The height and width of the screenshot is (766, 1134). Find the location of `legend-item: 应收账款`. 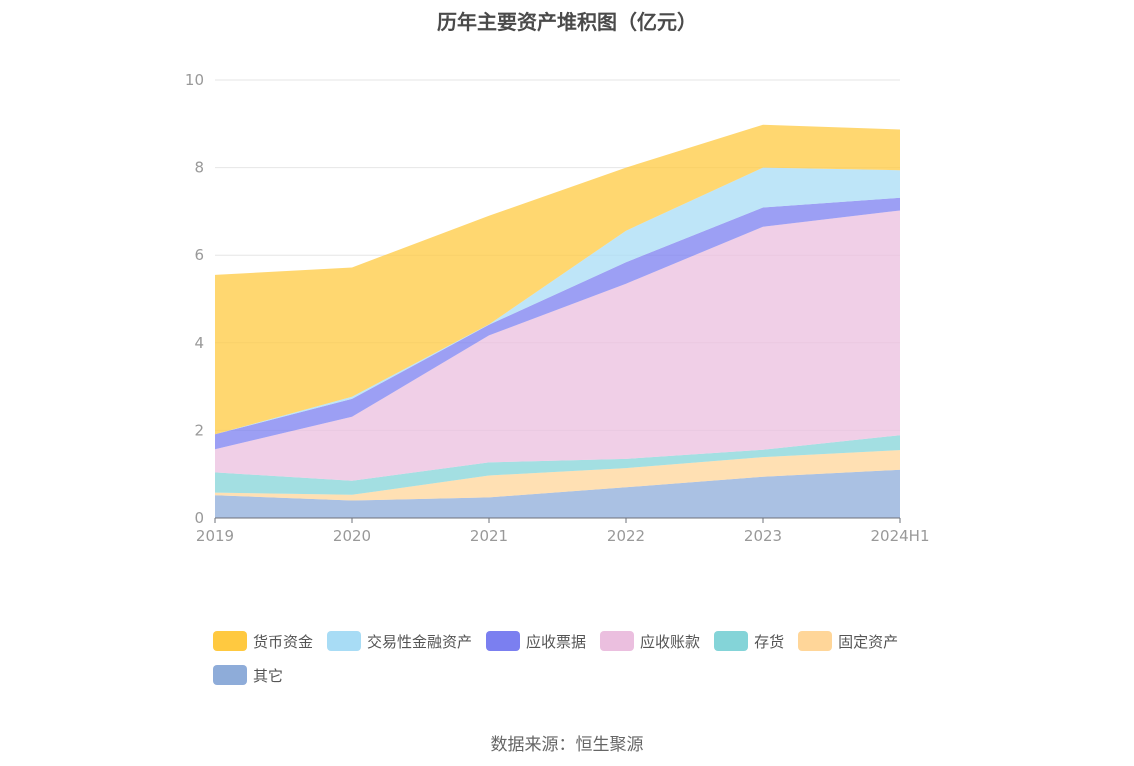

legend-item: 应收账款 is located at coordinates (650, 641).